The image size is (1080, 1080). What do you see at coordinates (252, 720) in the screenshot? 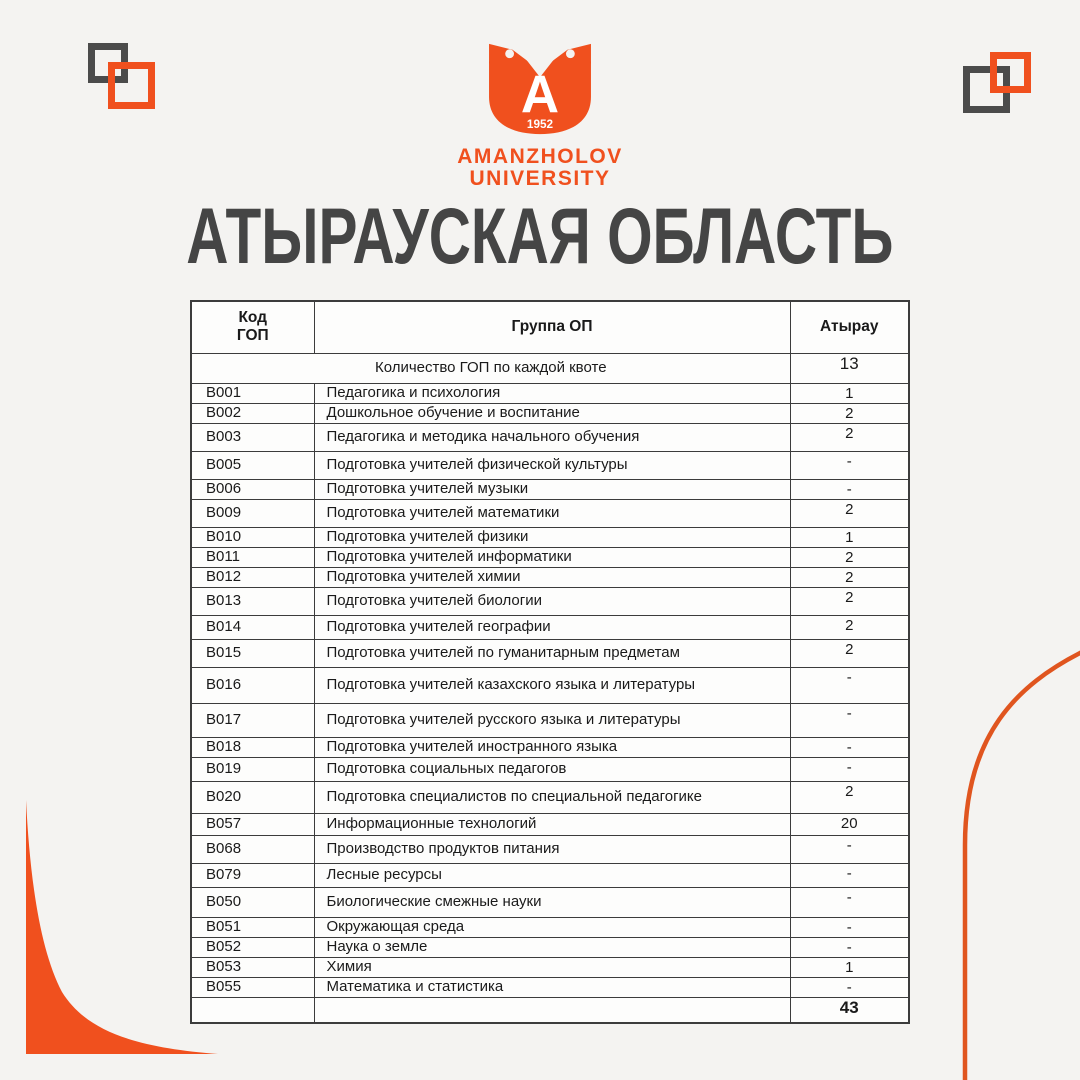
I see `gop-code-cell: B017` at bounding box center [252, 720].